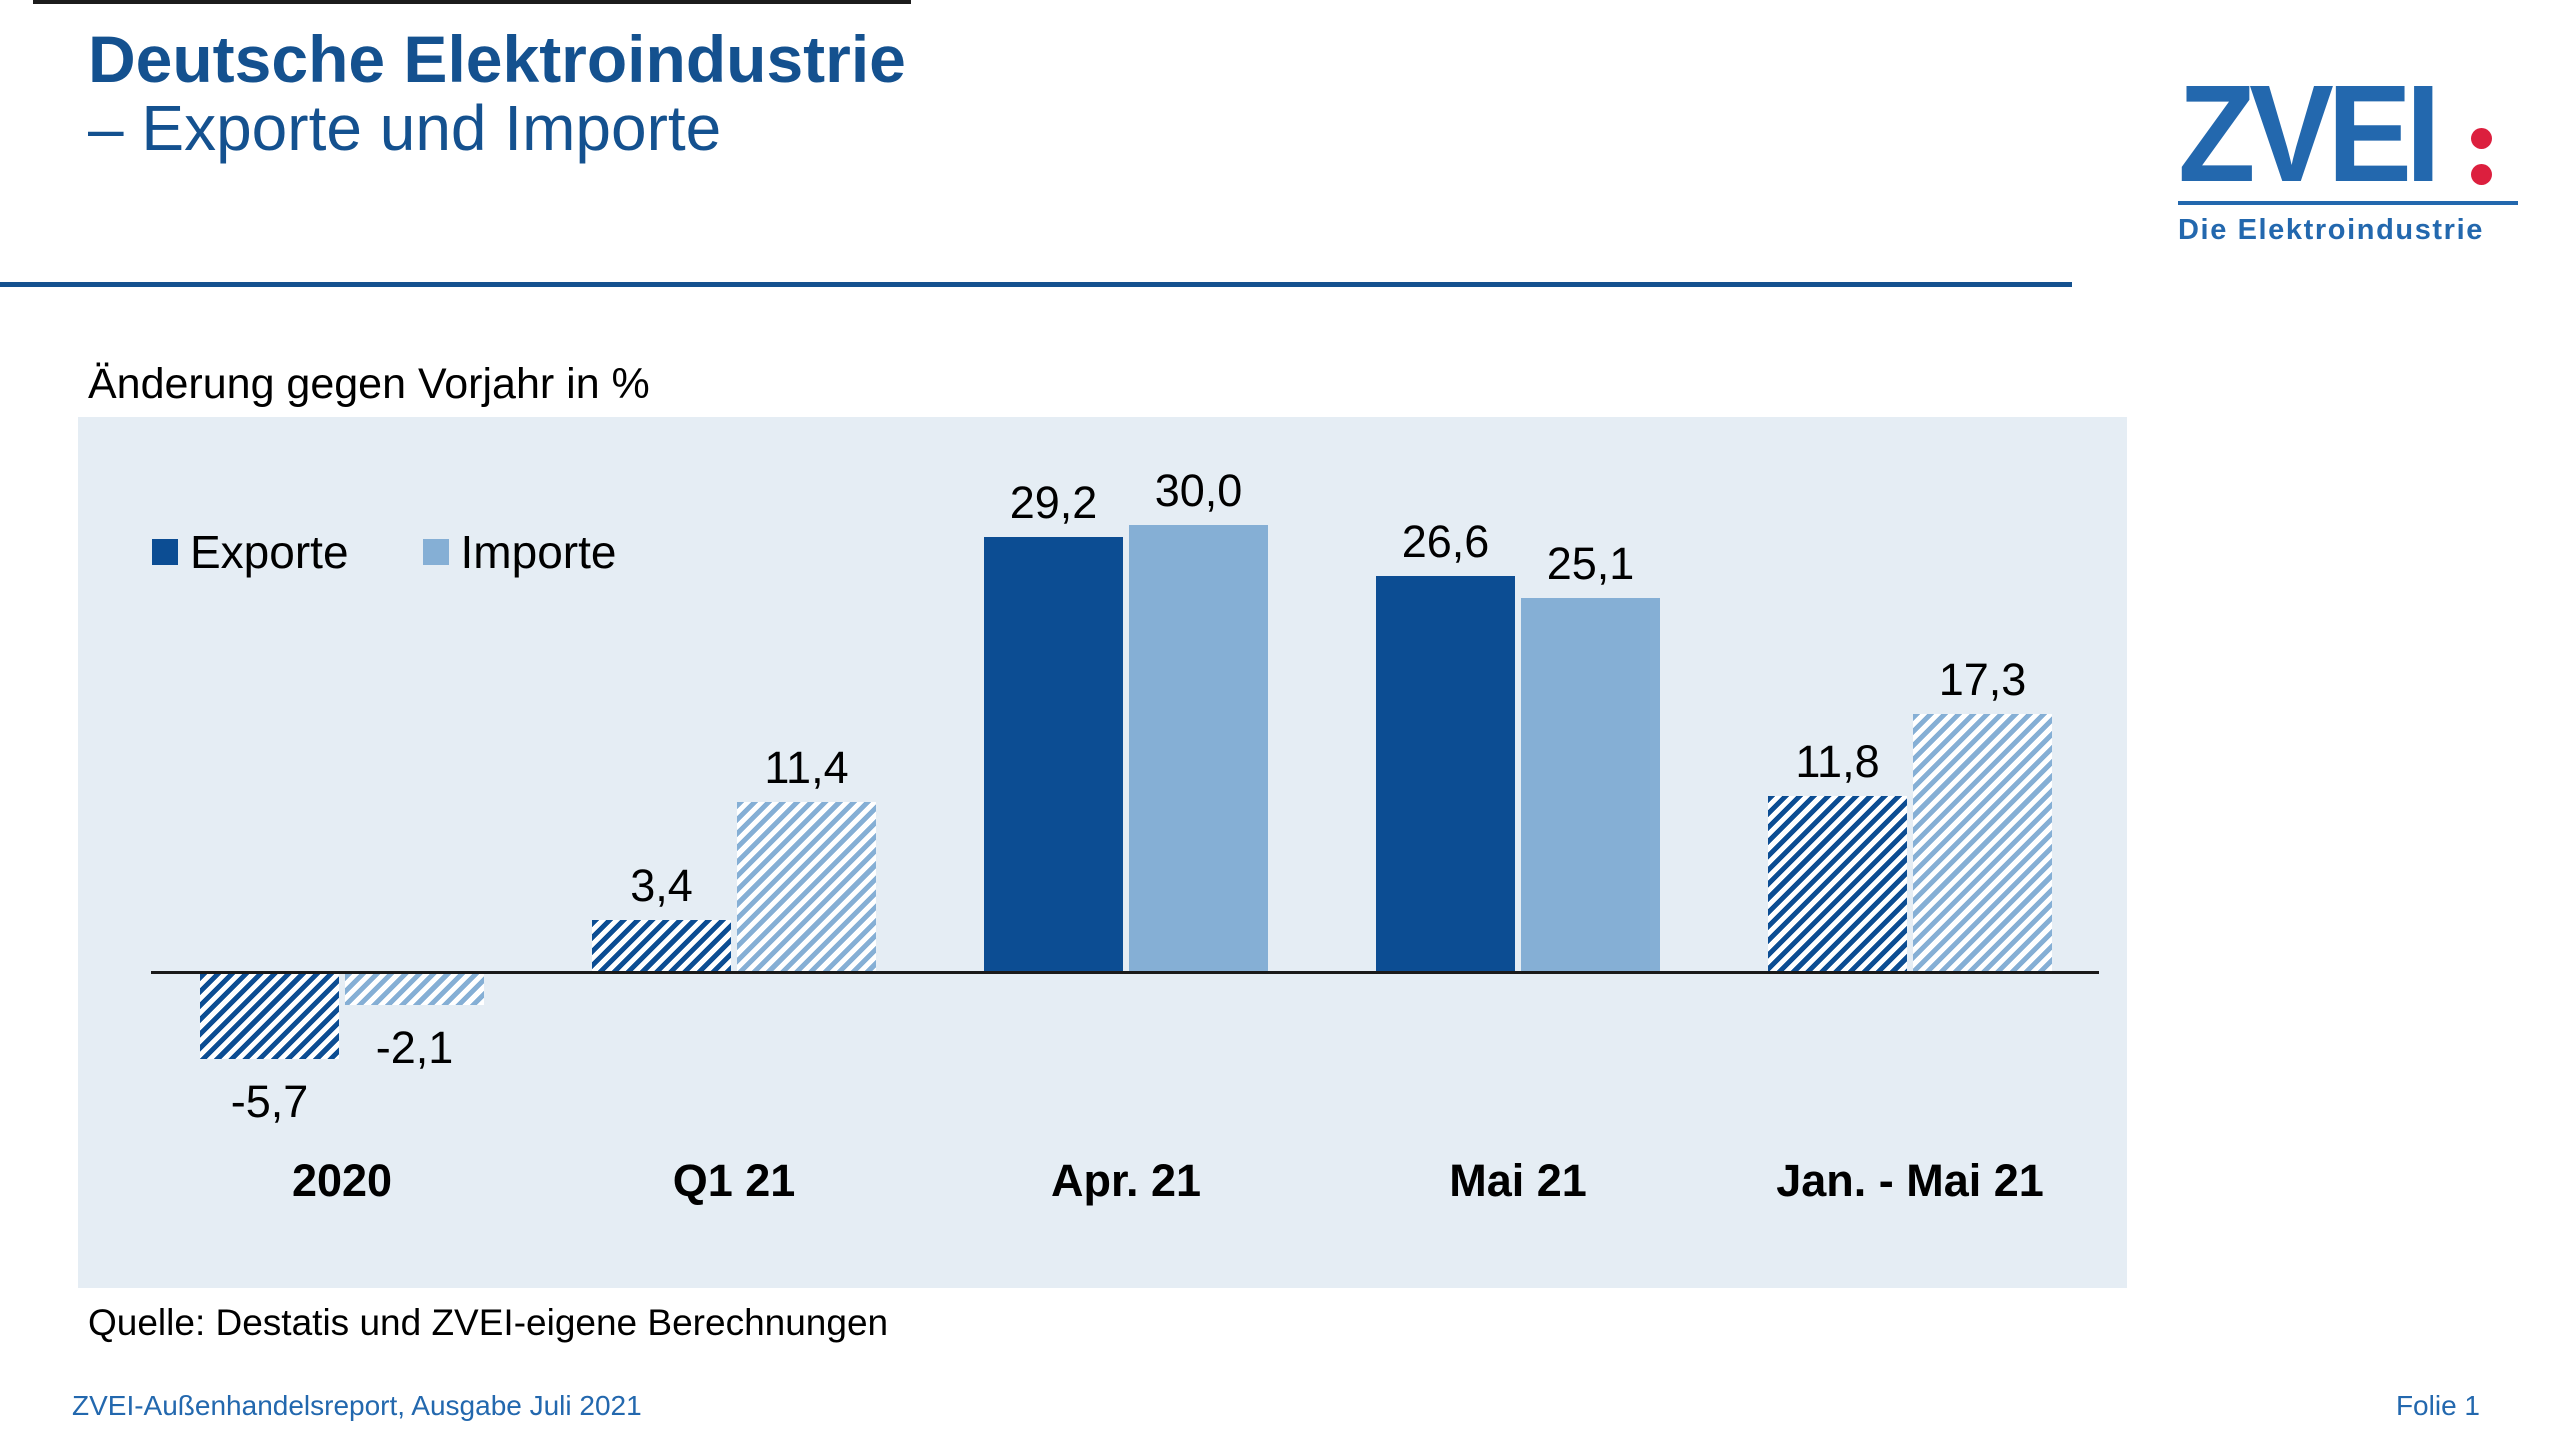  I want to click on page-title: Deutsche Elektroindustrie, so click(497, 59).